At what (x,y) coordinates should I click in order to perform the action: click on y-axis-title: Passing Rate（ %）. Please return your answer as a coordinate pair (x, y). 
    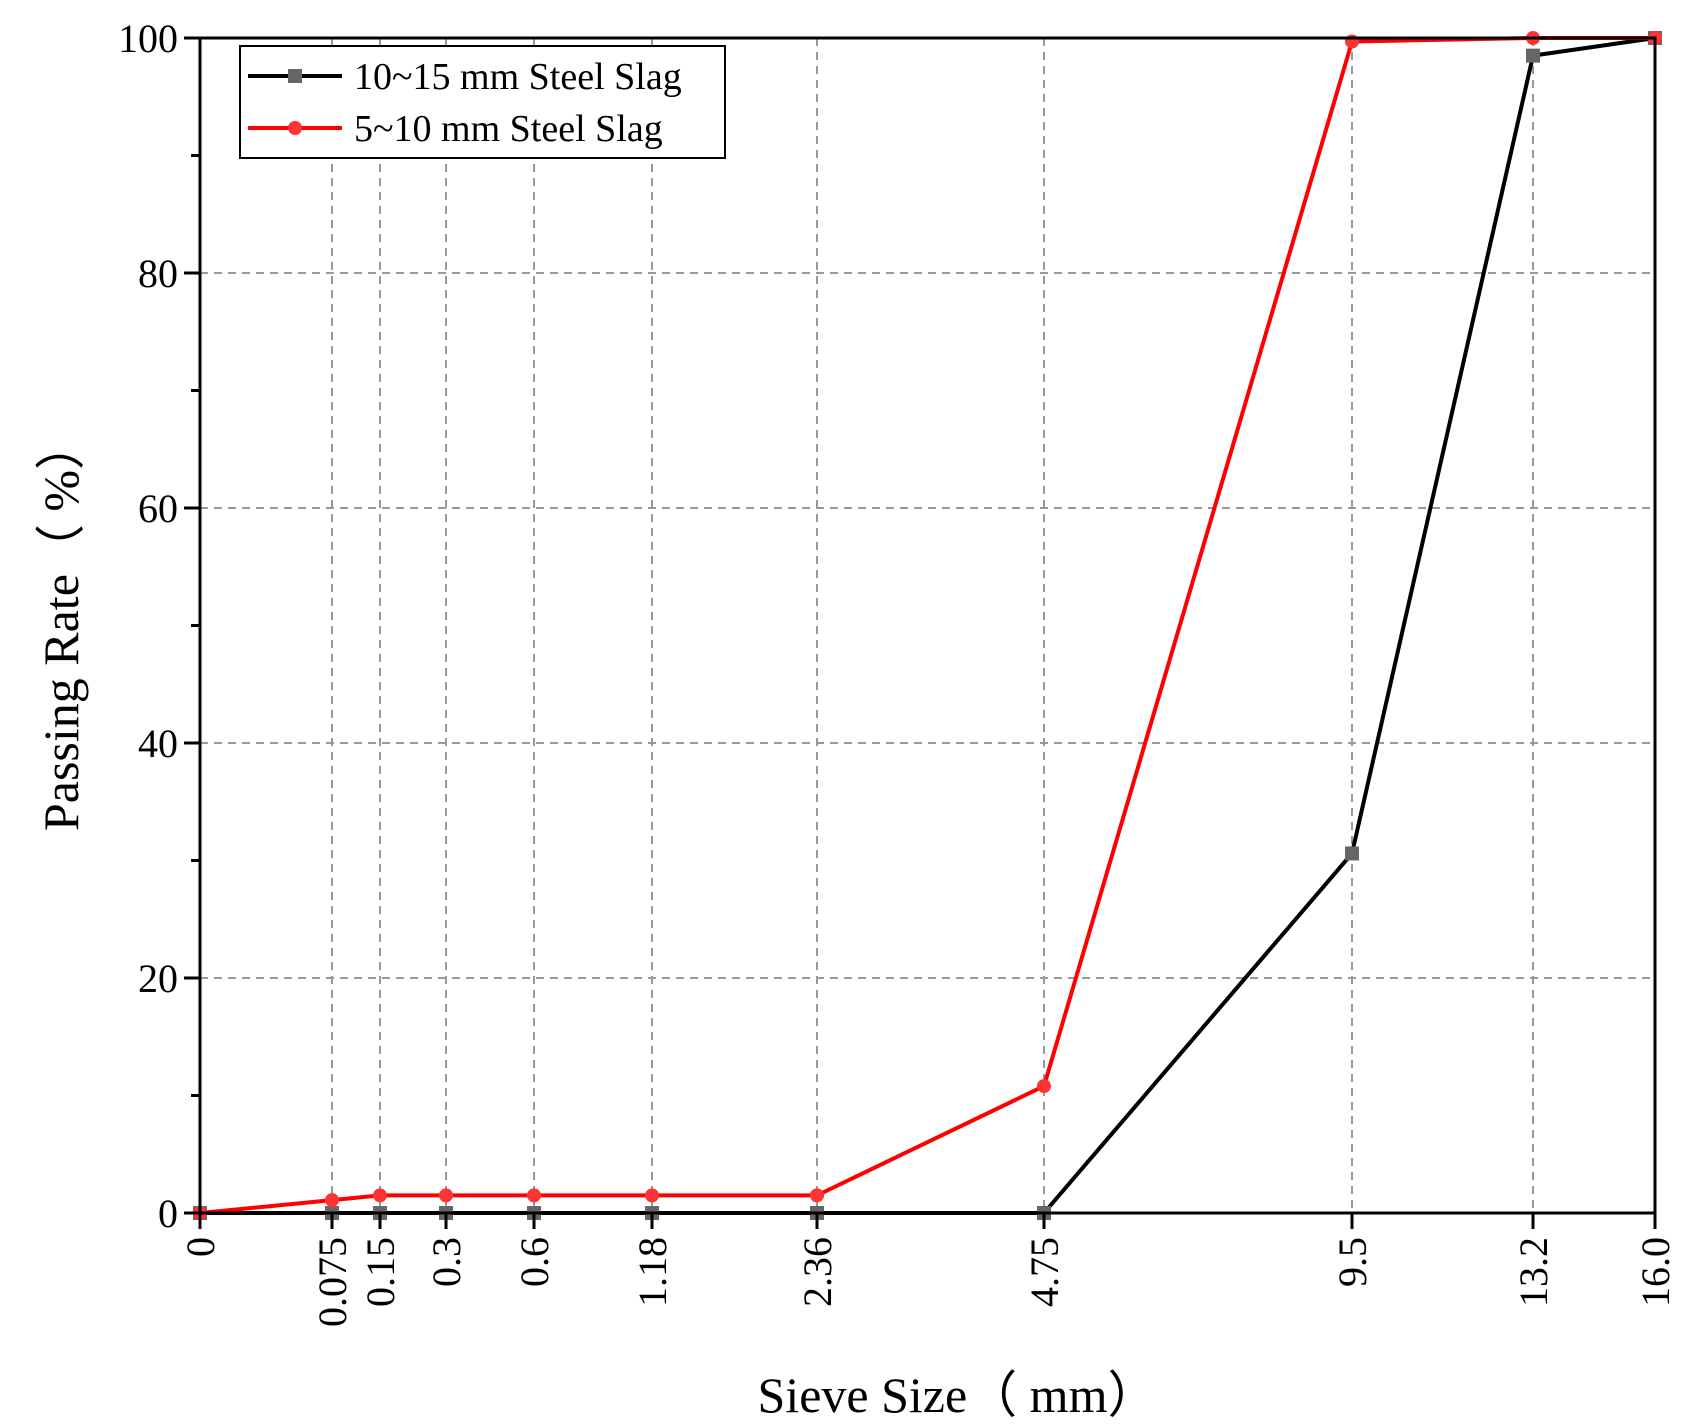
    Looking at the image, I should click on (61, 625).